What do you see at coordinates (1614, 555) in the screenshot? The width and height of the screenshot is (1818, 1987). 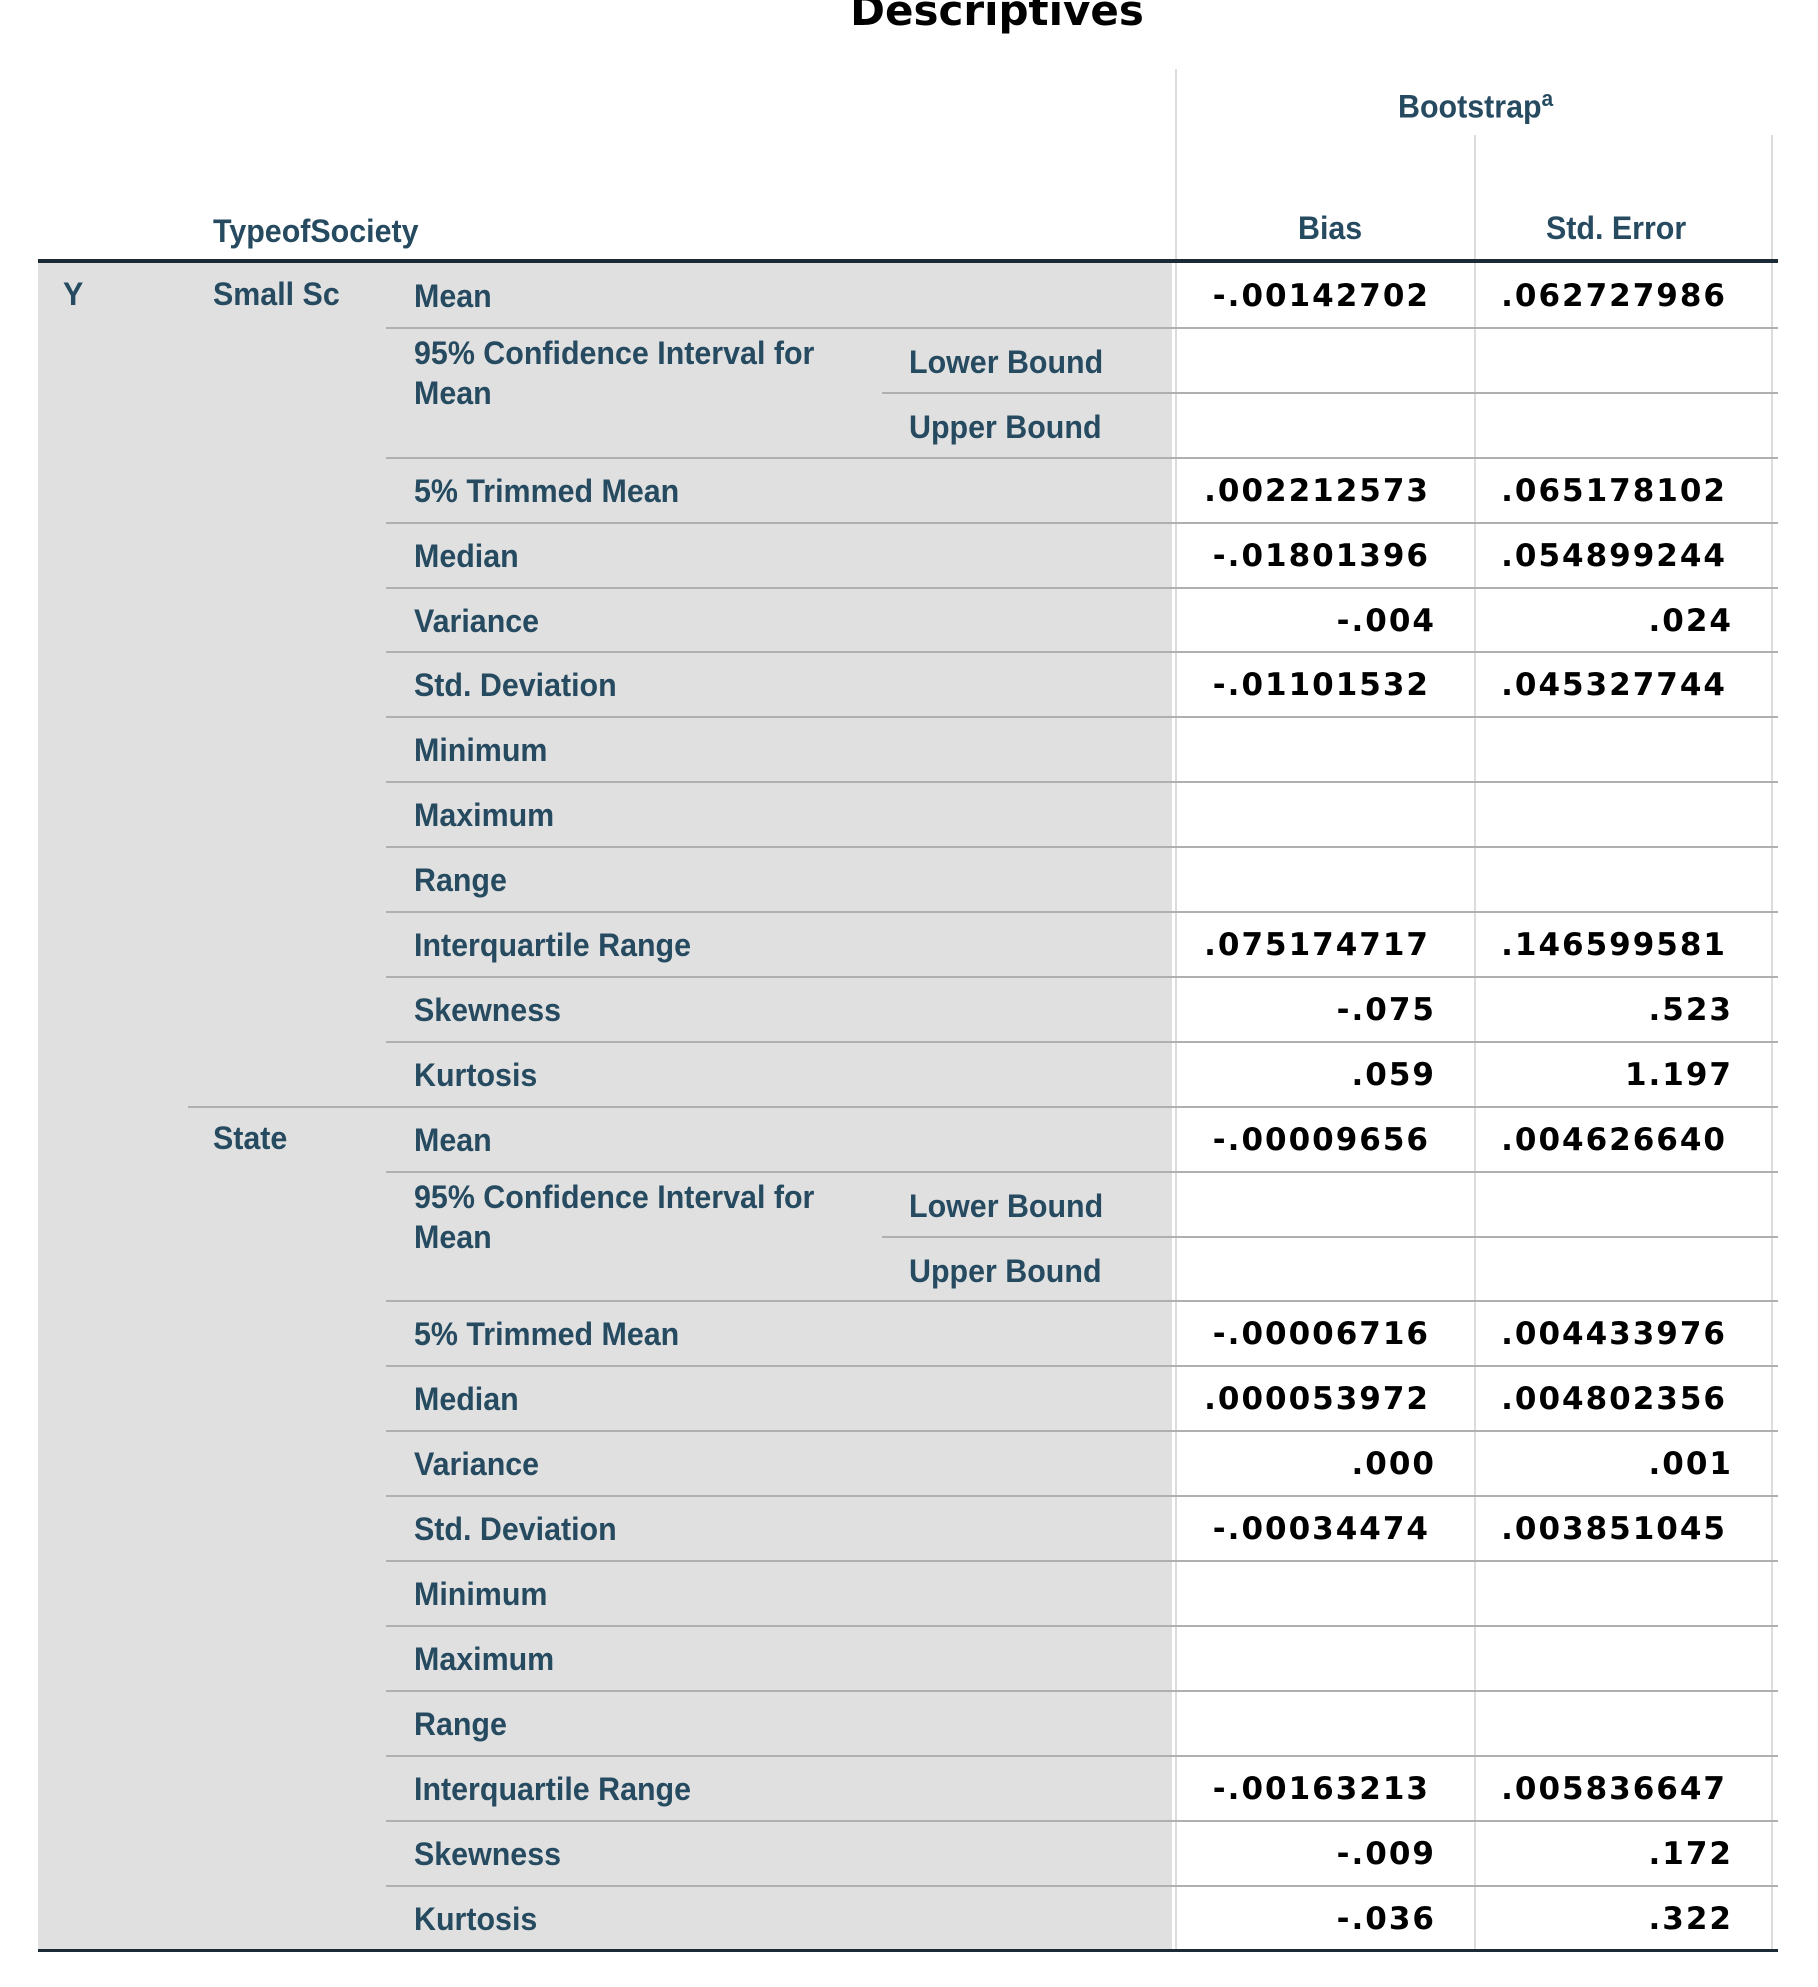 I see `stderr-value: .054899244` at bounding box center [1614, 555].